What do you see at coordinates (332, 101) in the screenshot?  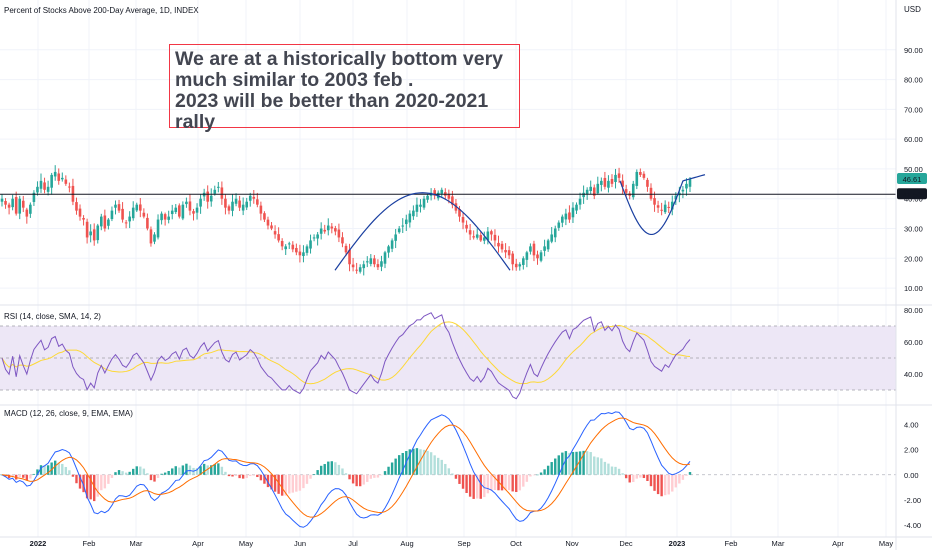 I see `annotation-line-3: 2023 will be better than 2020-2021` at bounding box center [332, 101].